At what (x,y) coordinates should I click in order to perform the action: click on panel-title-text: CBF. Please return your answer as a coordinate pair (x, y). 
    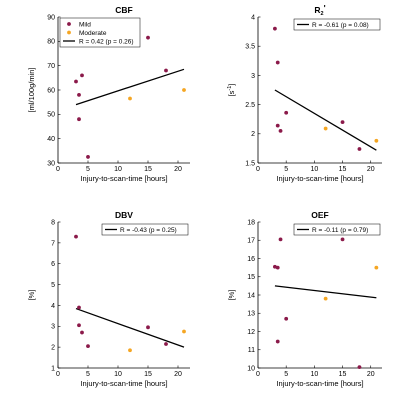
    Looking at the image, I should click on (123, 10).